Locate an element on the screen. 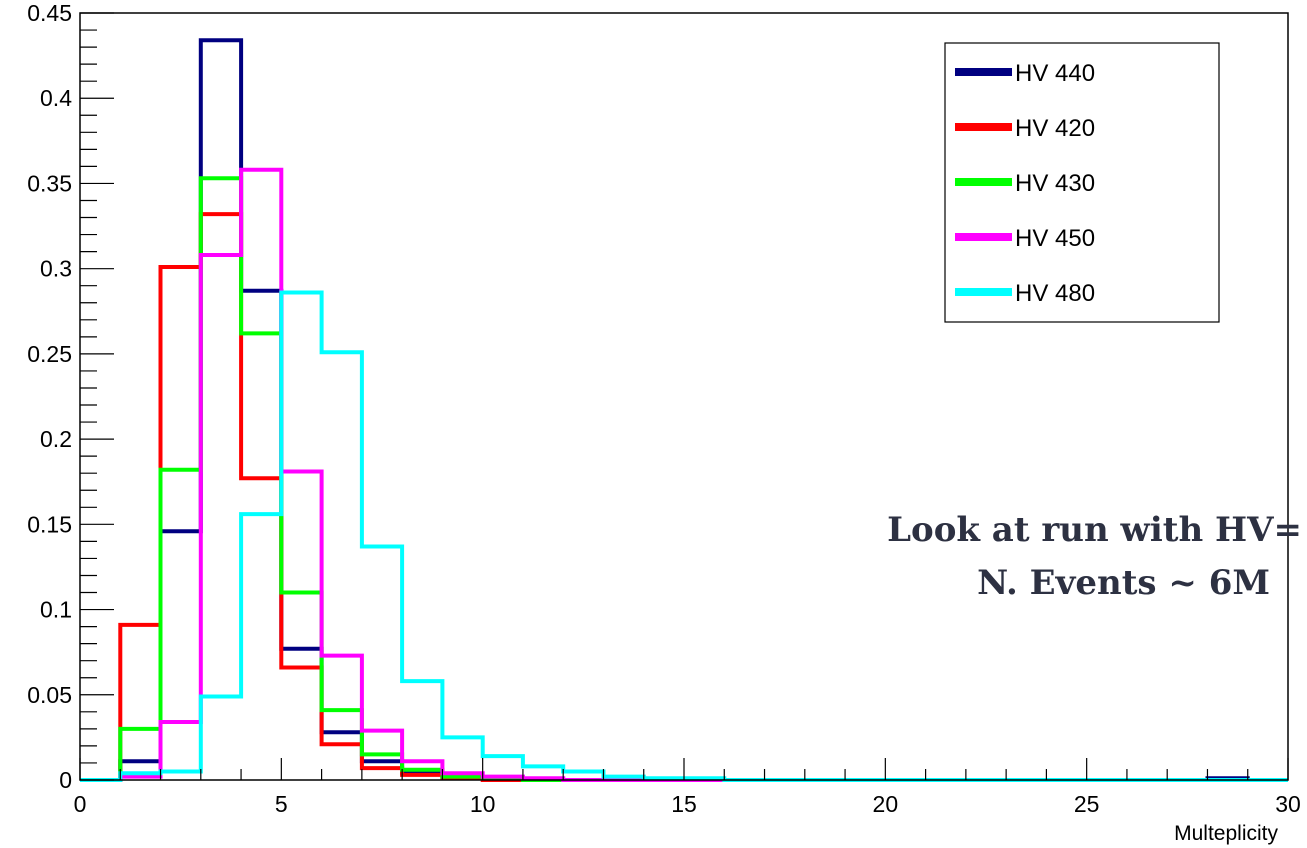  annotation-line-2: N. Events ~ 6M is located at coordinates (1123, 583).